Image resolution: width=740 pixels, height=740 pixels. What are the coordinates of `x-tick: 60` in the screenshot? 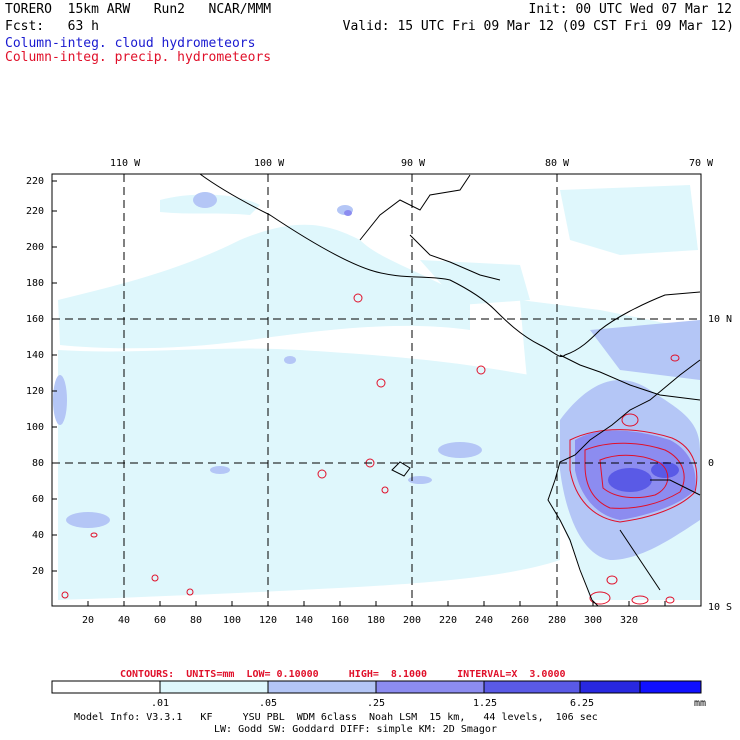 It's located at (160, 620).